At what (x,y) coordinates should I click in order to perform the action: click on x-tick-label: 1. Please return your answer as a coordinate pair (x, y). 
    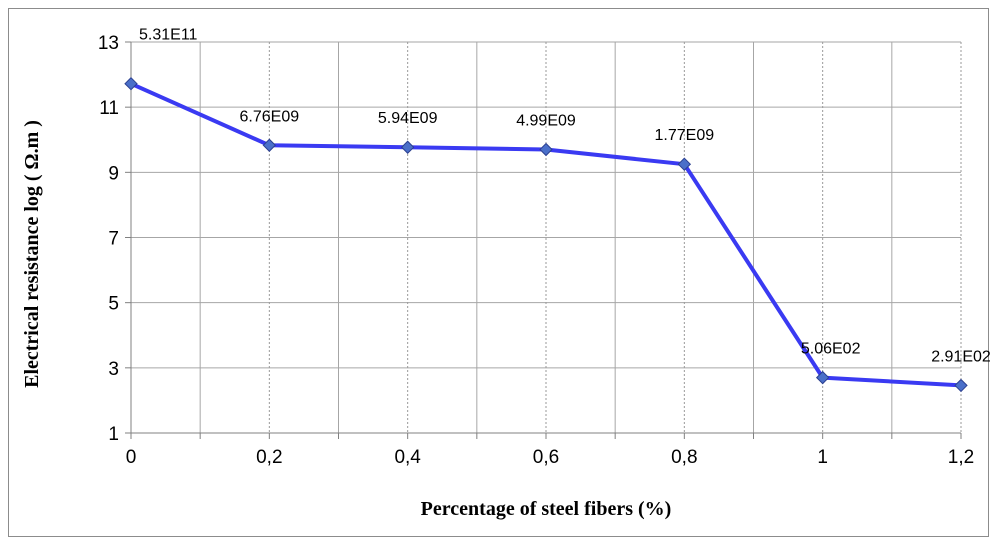
    Looking at the image, I should click on (822, 457).